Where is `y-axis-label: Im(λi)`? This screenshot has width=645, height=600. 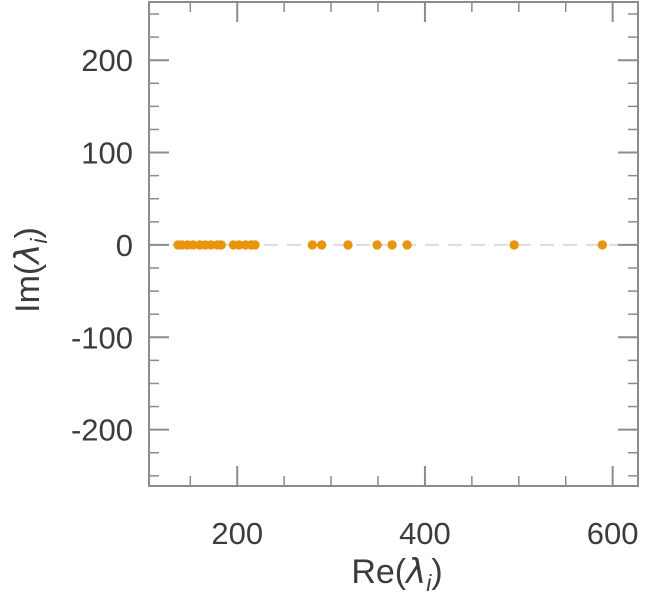 y-axis-label: Im(λi) is located at coordinates (30, 270).